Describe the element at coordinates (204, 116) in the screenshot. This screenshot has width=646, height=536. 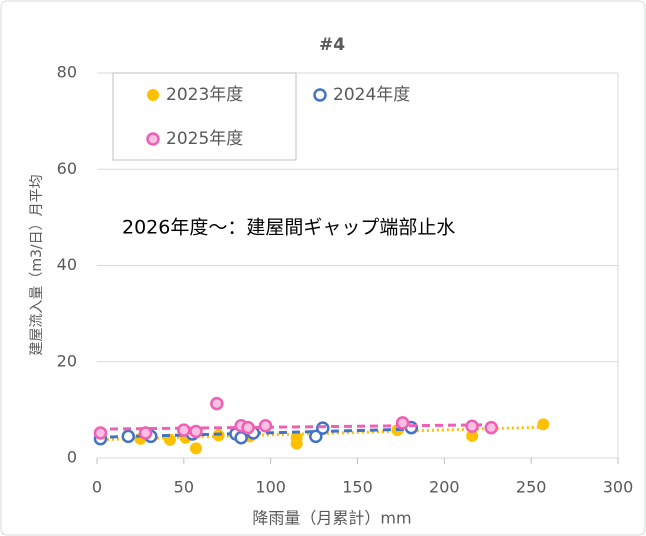
I see `legend-box` at that location.